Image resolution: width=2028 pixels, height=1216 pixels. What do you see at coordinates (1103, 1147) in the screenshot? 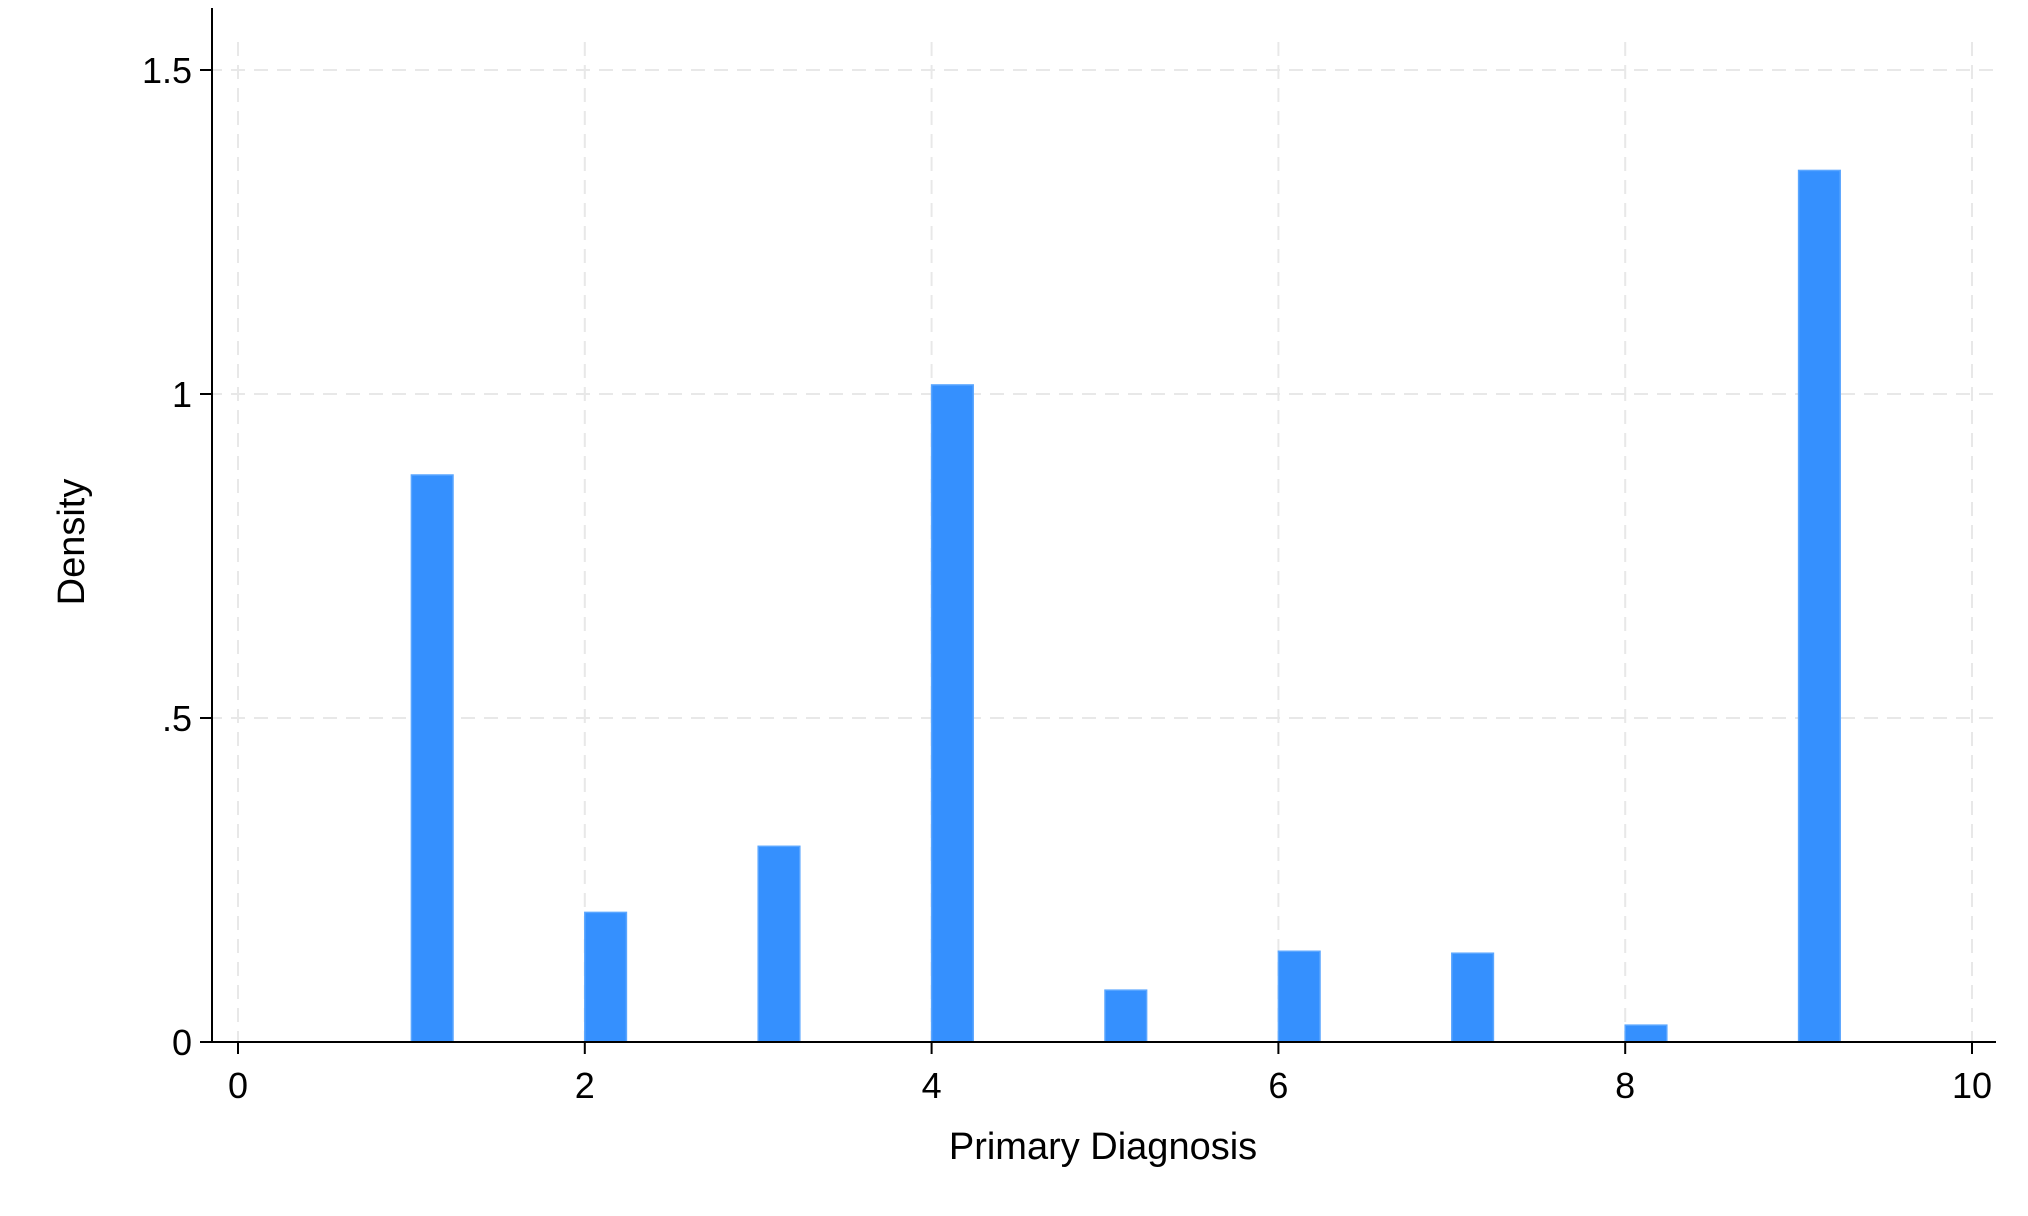
I see `x-axis-title: Primary Diagnosis` at bounding box center [1103, 1147].